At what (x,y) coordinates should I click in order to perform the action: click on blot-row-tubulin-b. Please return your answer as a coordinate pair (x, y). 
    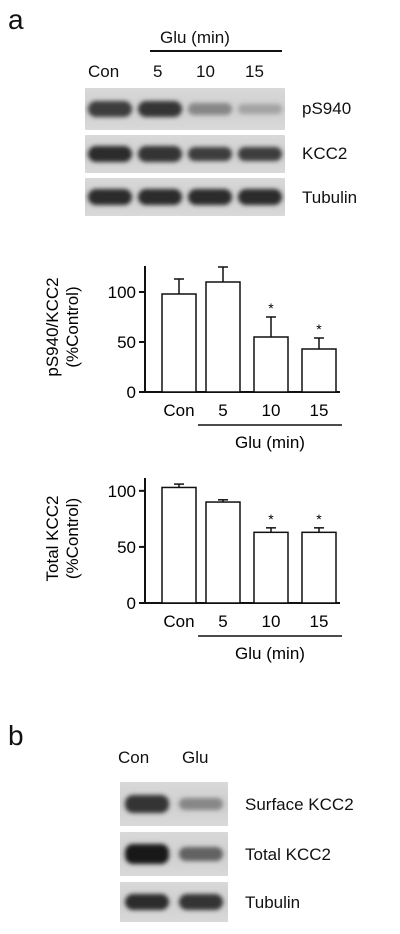
    Looking at the image, I should click on (174, 902).